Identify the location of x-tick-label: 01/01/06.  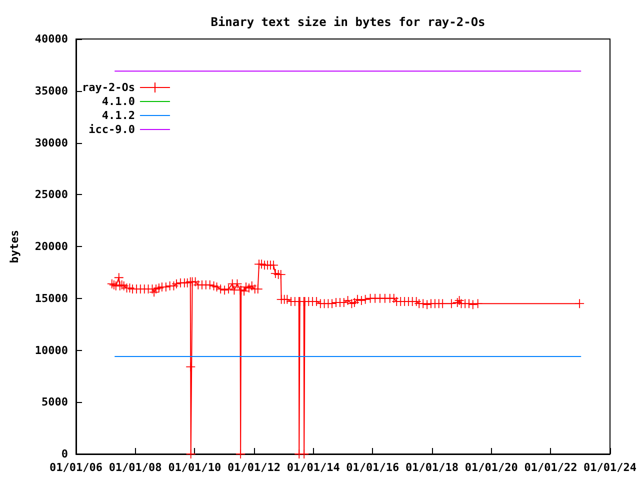
(76, 467).